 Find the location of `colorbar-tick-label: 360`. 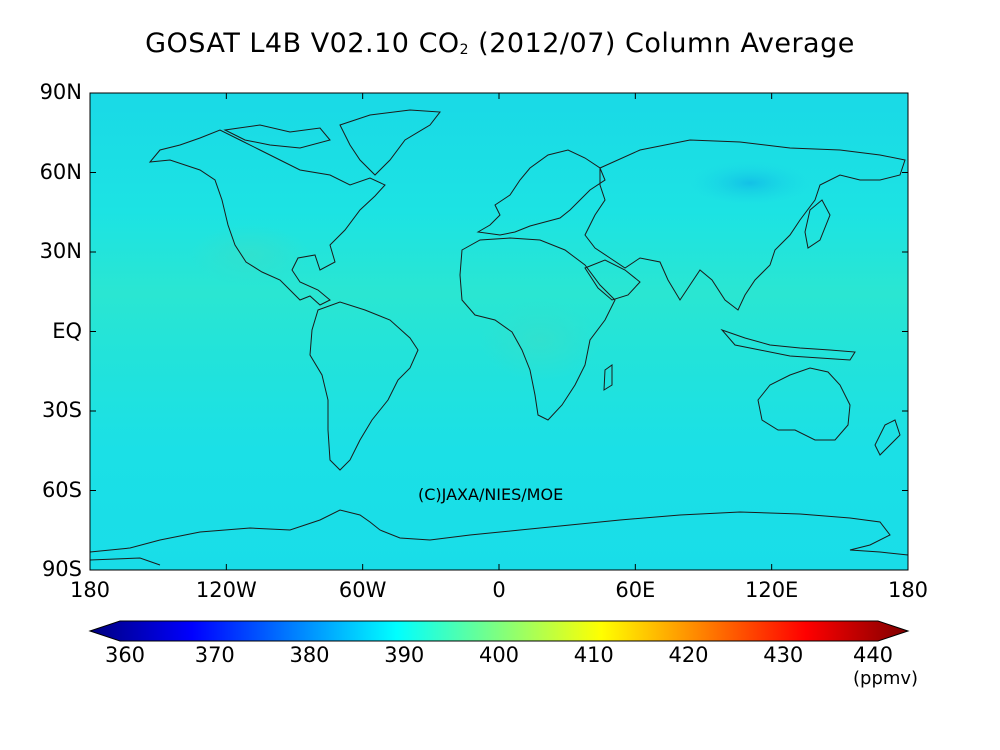

colorbar-tick-label: 360 is located at coordinates (125, 655).